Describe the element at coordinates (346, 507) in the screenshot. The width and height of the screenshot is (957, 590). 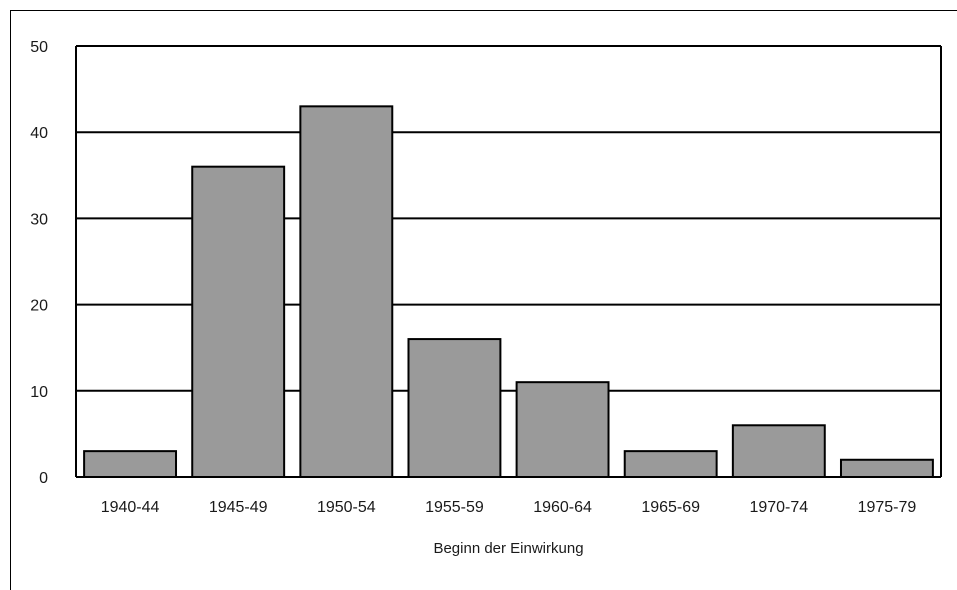
I see `x-tick-label: 1950-54` at that location.